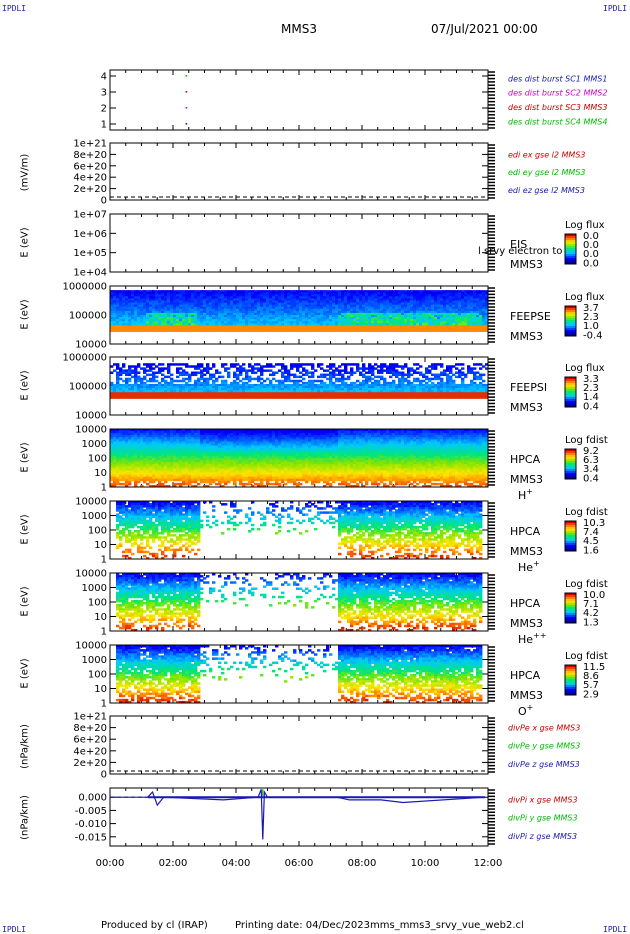  What do you see at coordinates (90, 144) in the screenshot?
I see `y-tick-label: 1e+21` at bounding box center [90, 144].